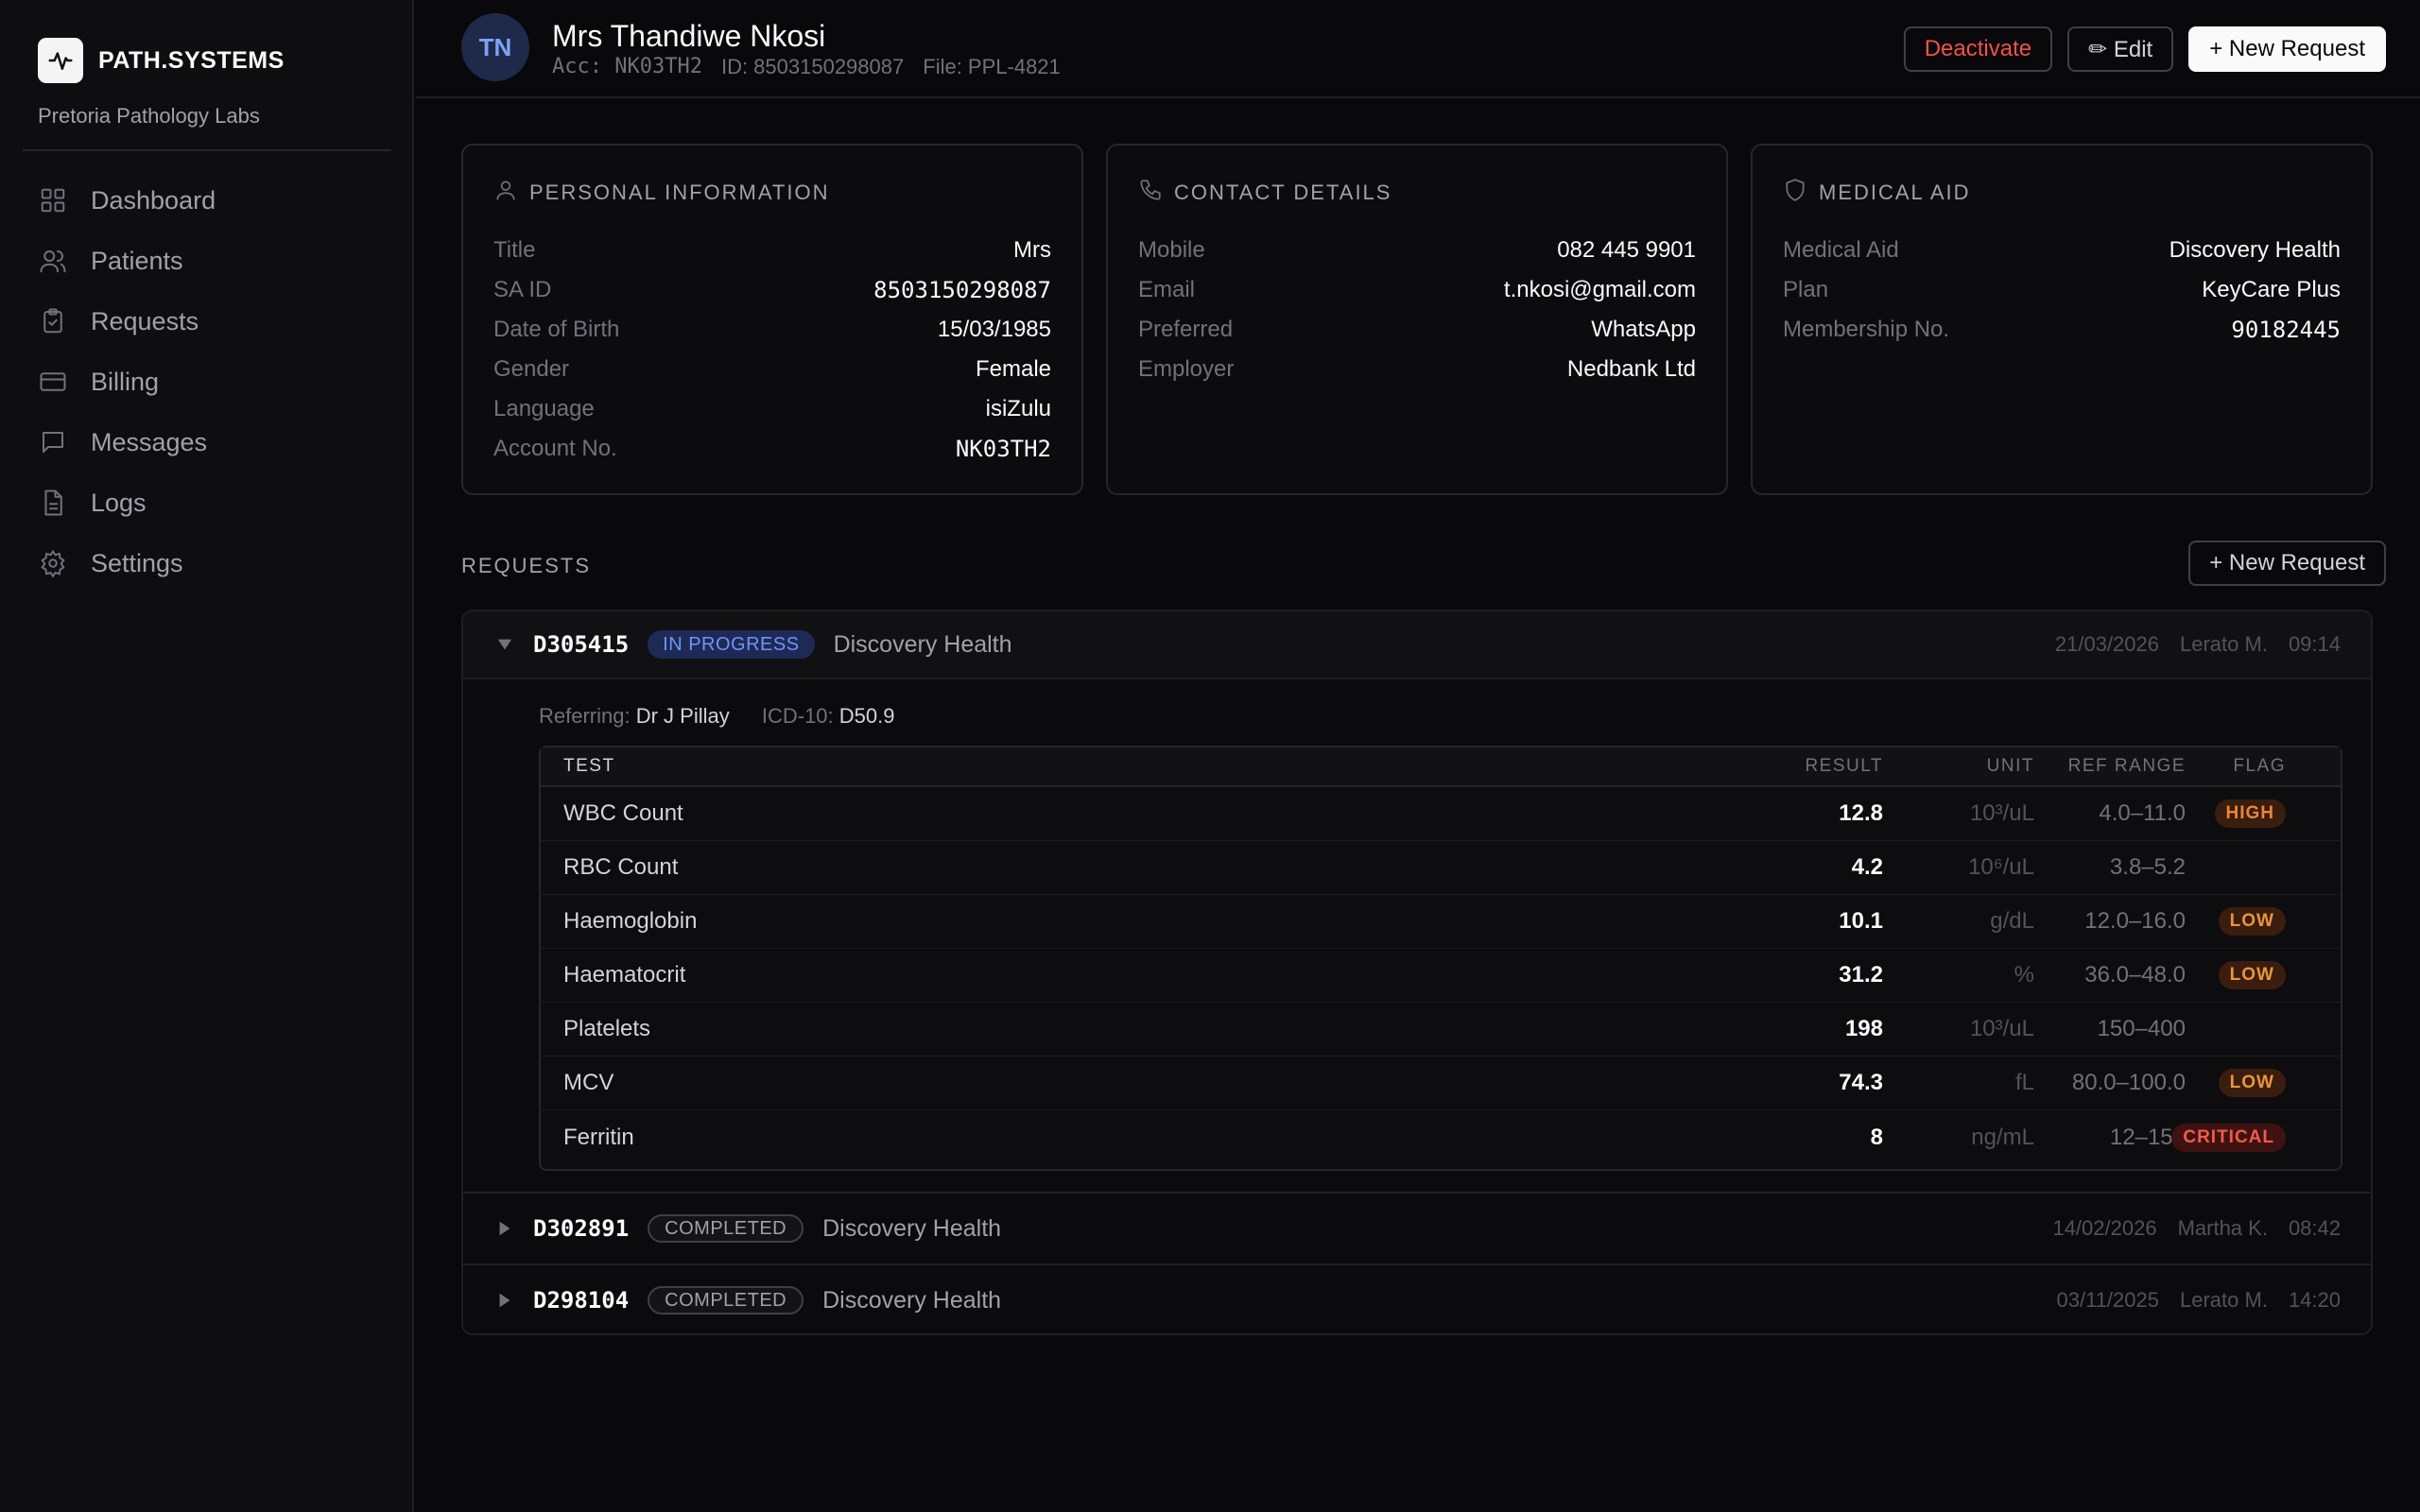  I want to click on column-header-unit: UNIT, so click(2010, 766).